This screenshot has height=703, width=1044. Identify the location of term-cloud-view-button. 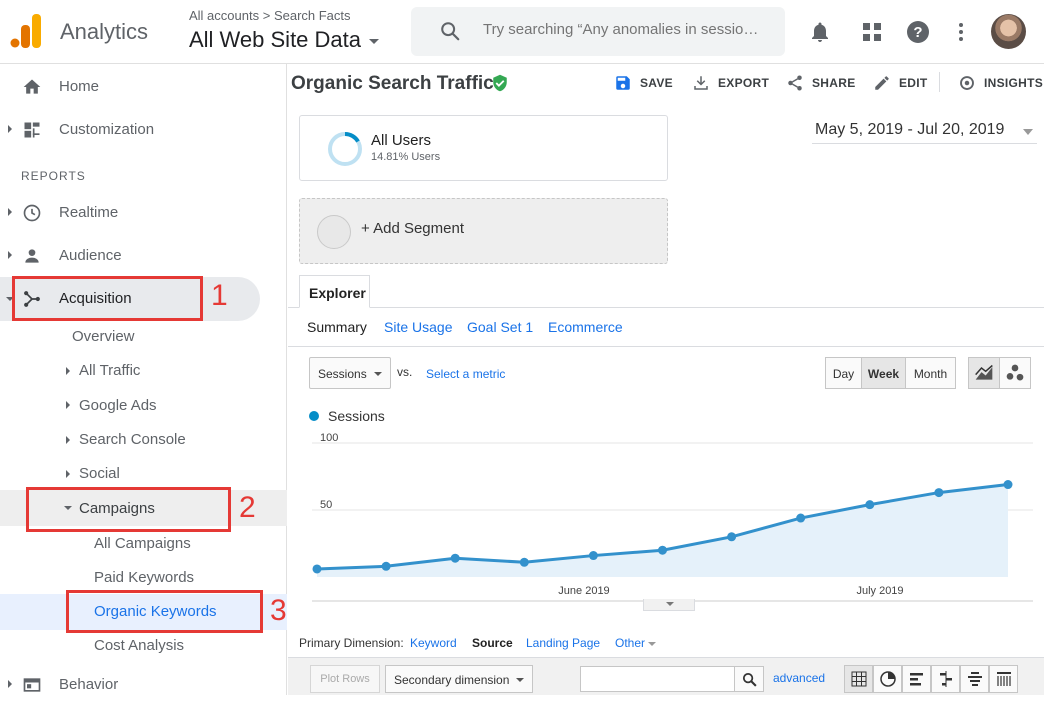
(974, 679).